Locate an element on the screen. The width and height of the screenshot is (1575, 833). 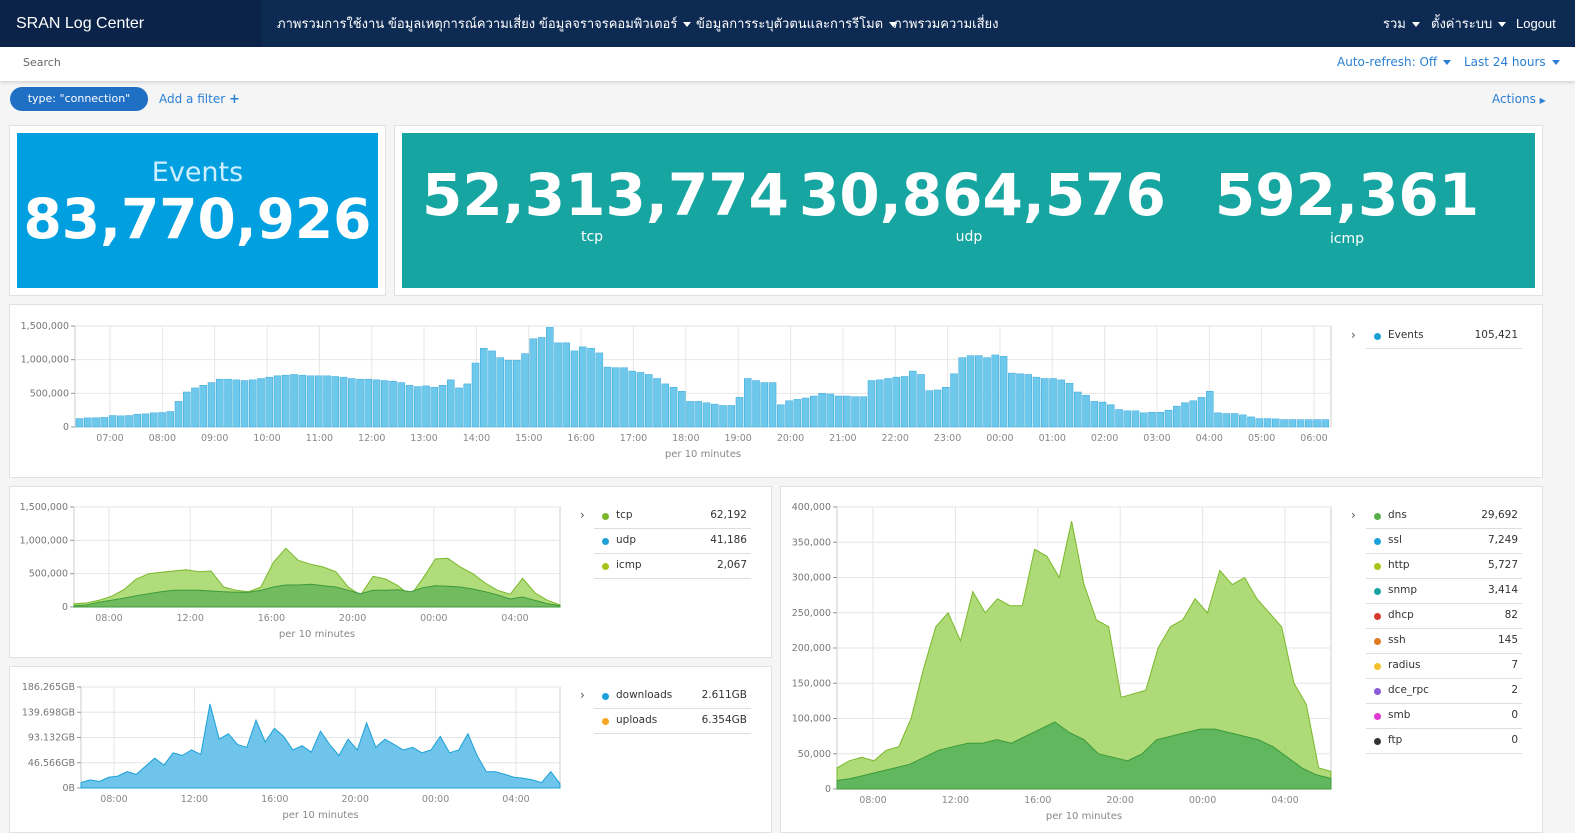
nav-risk-overview: ภาพรวมความเสี่ยง is located at coordinates (946, 23).